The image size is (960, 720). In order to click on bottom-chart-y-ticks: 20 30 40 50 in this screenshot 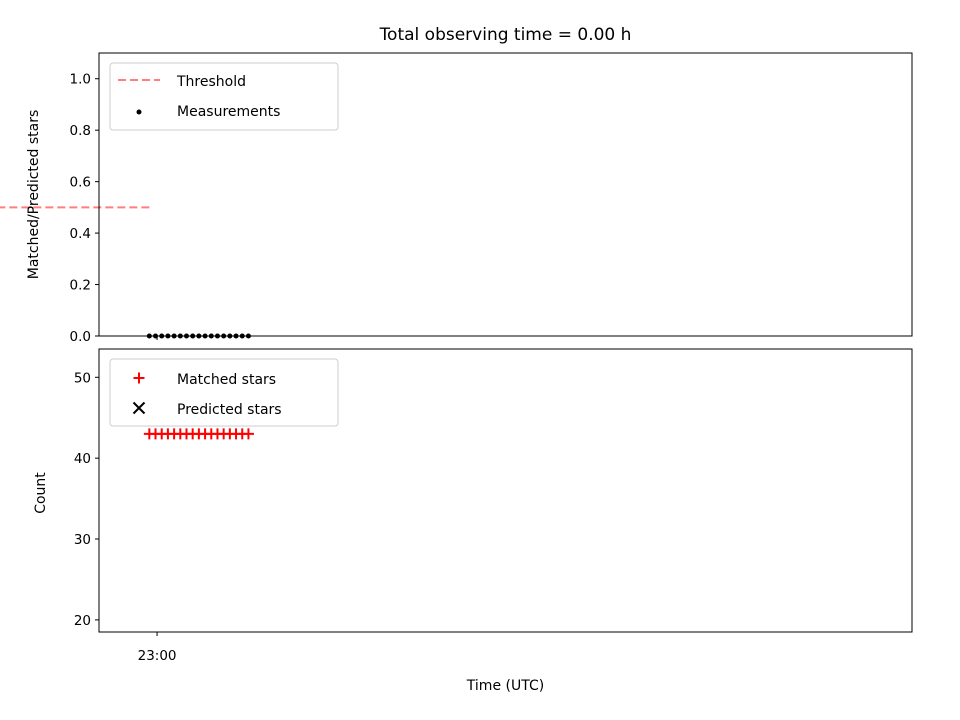, I will do `click(86, 499)`.